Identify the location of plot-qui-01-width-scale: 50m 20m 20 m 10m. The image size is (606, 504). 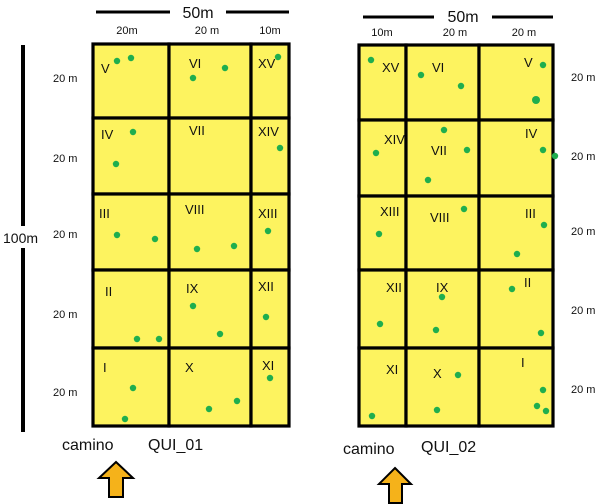
(192, 21).